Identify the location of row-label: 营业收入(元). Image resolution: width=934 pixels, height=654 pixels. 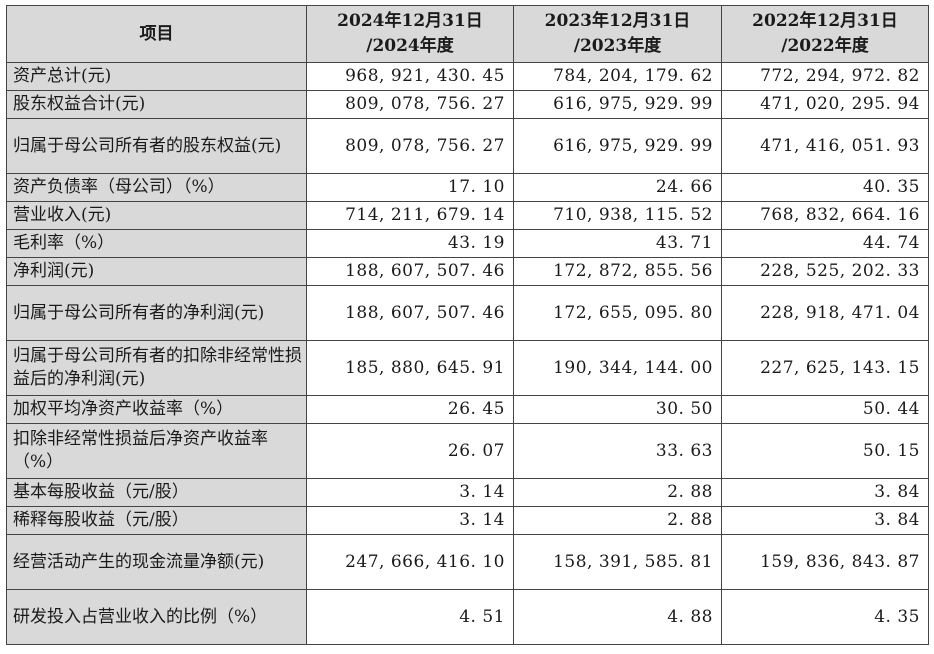
(156, 215).